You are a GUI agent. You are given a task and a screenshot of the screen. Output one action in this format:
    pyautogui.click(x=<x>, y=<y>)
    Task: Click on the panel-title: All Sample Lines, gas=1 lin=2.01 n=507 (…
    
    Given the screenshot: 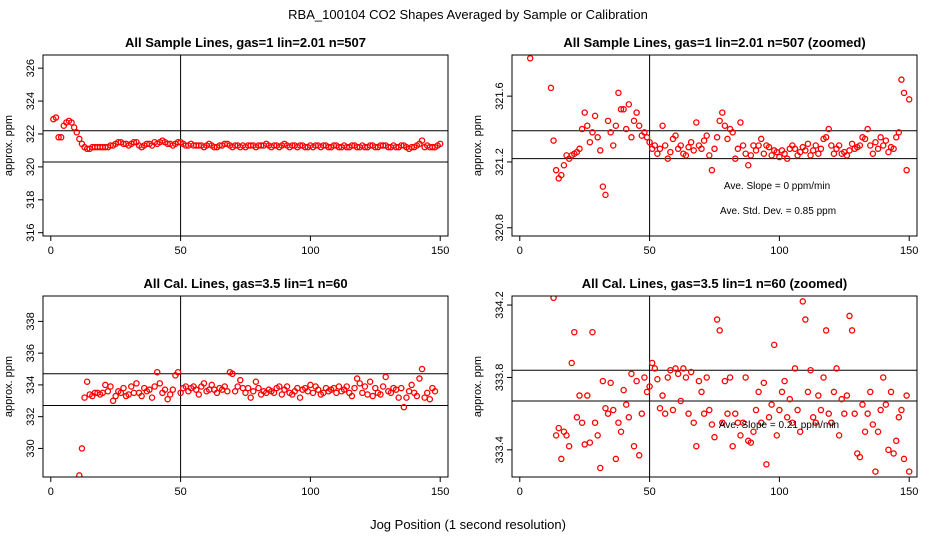 What is the action you would take?
    pyautogui.click(x=714, y=42)
    